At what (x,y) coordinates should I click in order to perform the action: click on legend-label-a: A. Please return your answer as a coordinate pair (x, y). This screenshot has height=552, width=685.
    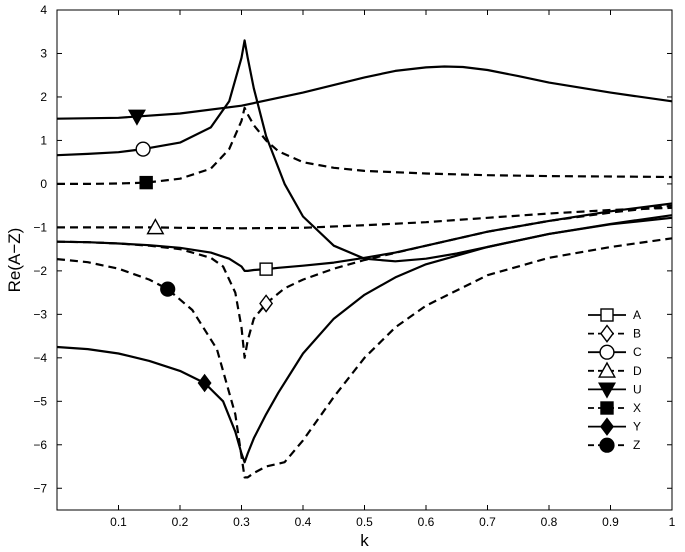
    Looking at the image, I should click on (637, 315).